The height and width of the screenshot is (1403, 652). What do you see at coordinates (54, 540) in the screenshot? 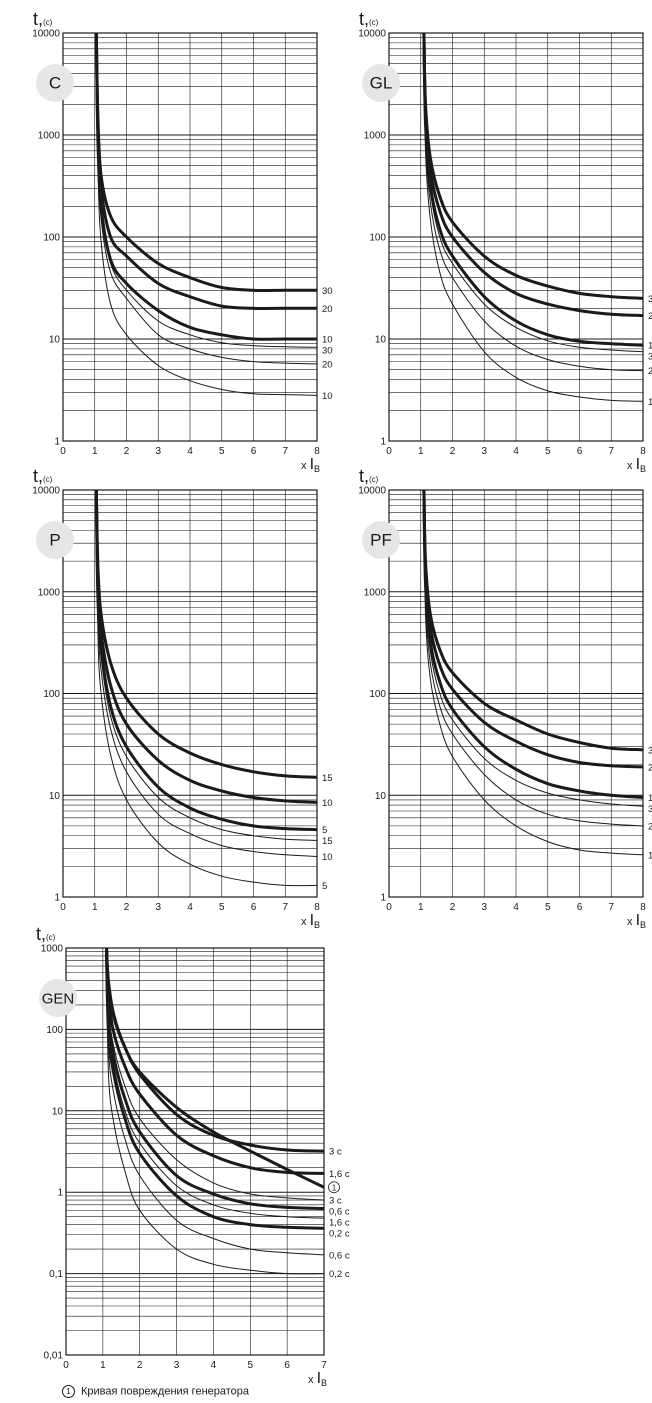
I see `badge-label: P` at bounding box center [54, 540].